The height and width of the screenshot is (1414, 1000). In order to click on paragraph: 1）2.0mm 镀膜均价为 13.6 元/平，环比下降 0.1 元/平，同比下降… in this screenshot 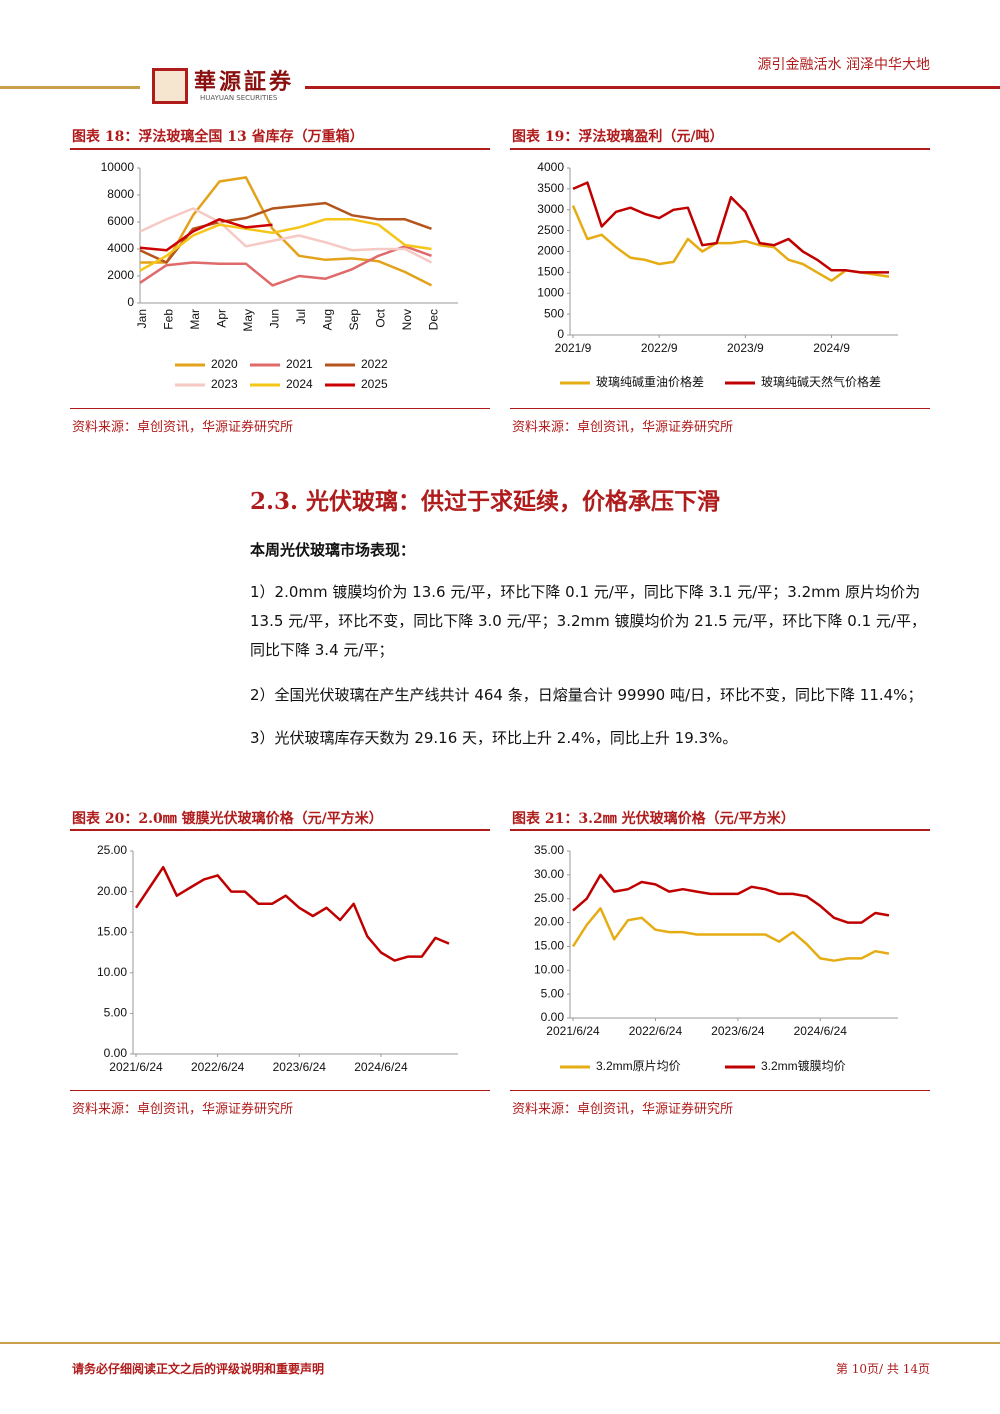, I will do `click(588, 621)`.